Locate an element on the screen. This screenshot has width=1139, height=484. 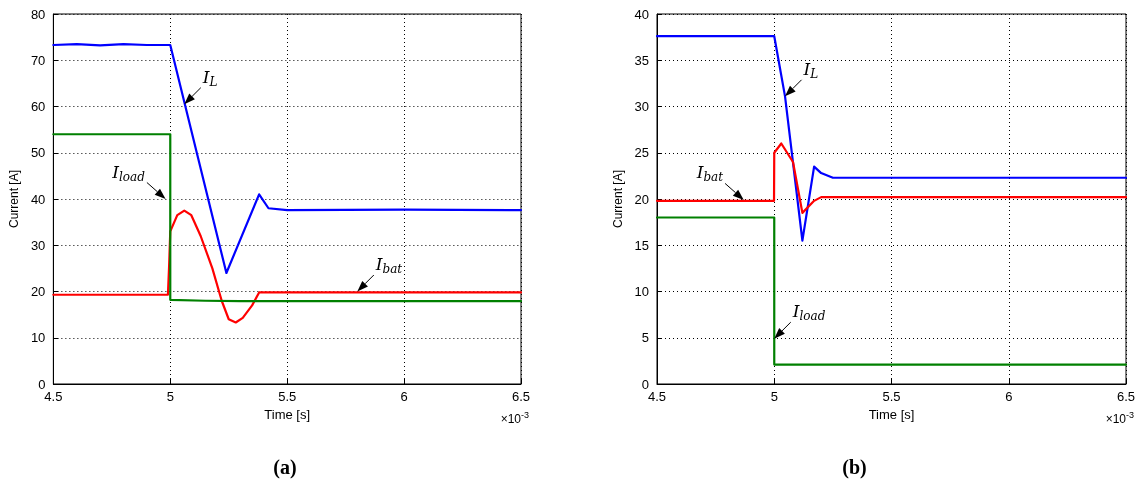
text: (b) is located at coordinates (854, 467).